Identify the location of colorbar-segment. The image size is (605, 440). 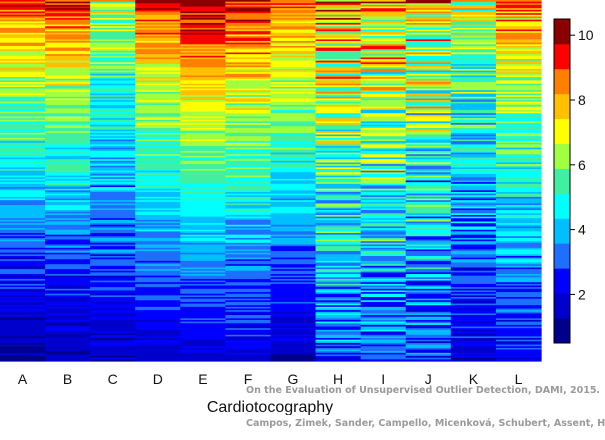
(562, 331).